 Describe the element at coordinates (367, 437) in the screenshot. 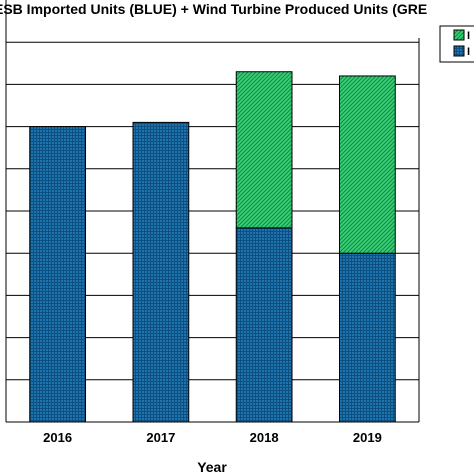

I see `x-tick-label: 2019` at that location.